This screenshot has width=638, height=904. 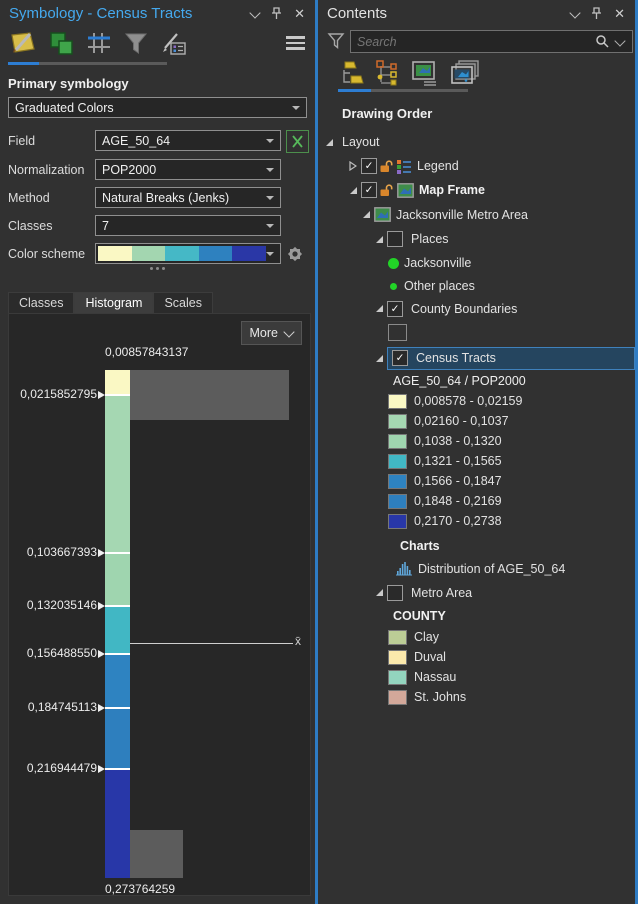 I want to click on field-dropdown: AGE_50_64, so click(x=188, y=140).